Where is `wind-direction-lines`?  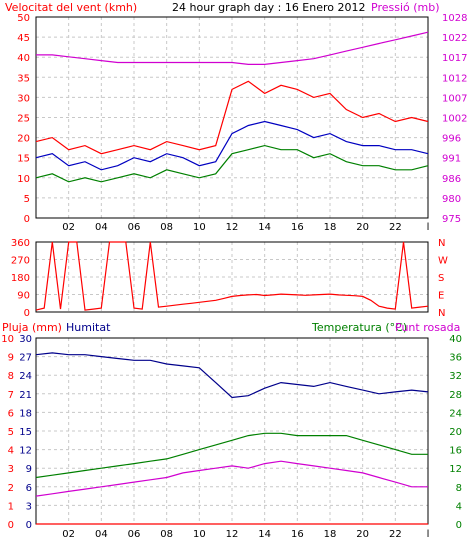
wind-direction-lines is located at coordinates (232, 276).